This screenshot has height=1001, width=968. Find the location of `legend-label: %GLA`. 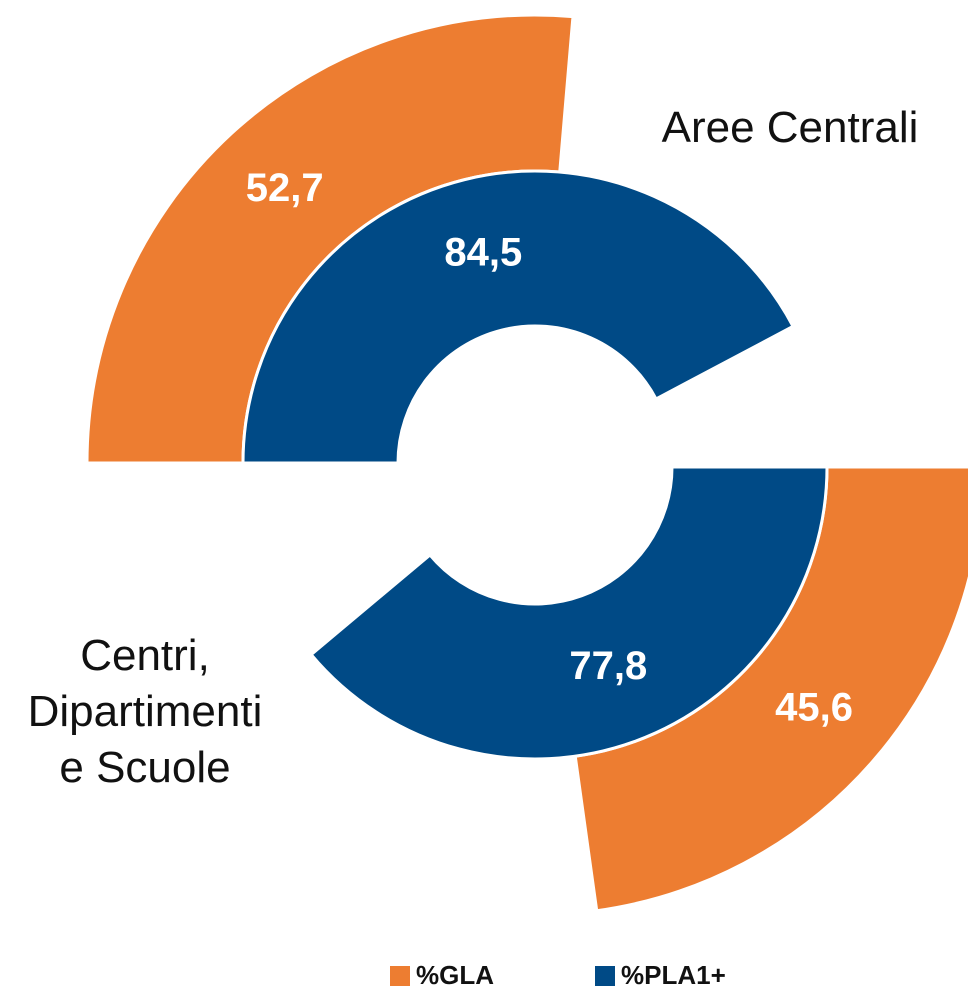

legend-label: %GLA is located at coordinates (455, 975).